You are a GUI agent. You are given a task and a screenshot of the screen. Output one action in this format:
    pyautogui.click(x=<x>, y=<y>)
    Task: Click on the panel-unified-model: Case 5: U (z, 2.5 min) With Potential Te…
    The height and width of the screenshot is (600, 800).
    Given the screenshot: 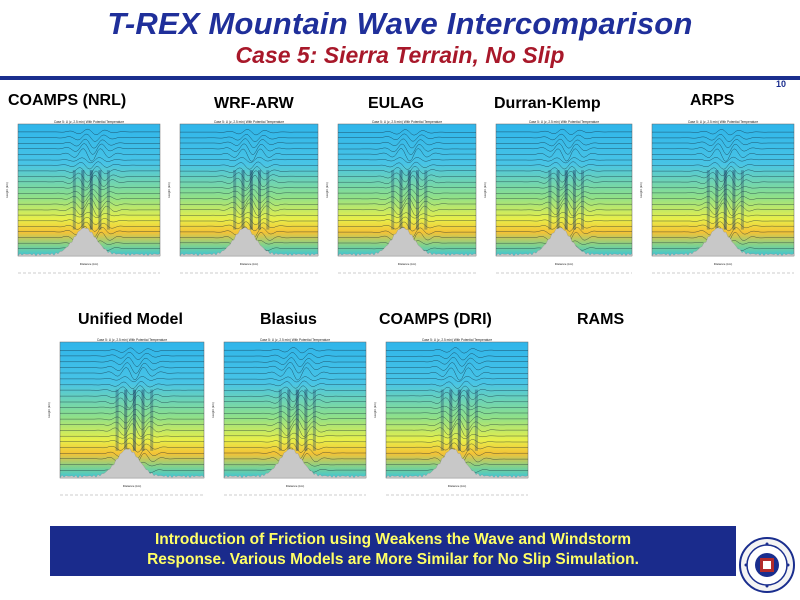 What is the action you would take?
    pyautogui.click(x=126, y=417)
    